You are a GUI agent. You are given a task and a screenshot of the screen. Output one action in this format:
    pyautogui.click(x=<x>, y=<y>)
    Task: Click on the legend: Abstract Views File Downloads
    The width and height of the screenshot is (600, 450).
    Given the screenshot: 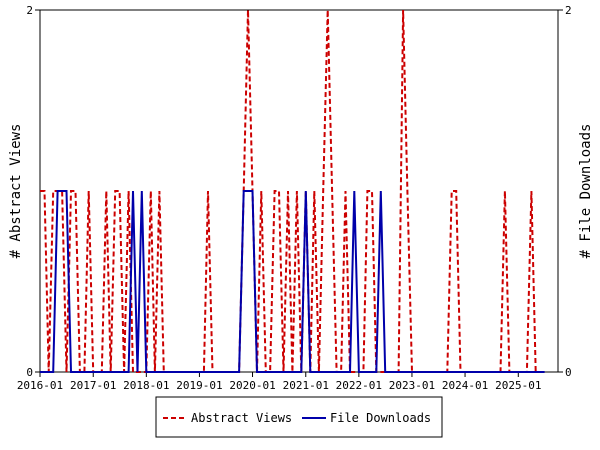 What is the action you would take?
    pyautogui.click(x=299, y=417)
    